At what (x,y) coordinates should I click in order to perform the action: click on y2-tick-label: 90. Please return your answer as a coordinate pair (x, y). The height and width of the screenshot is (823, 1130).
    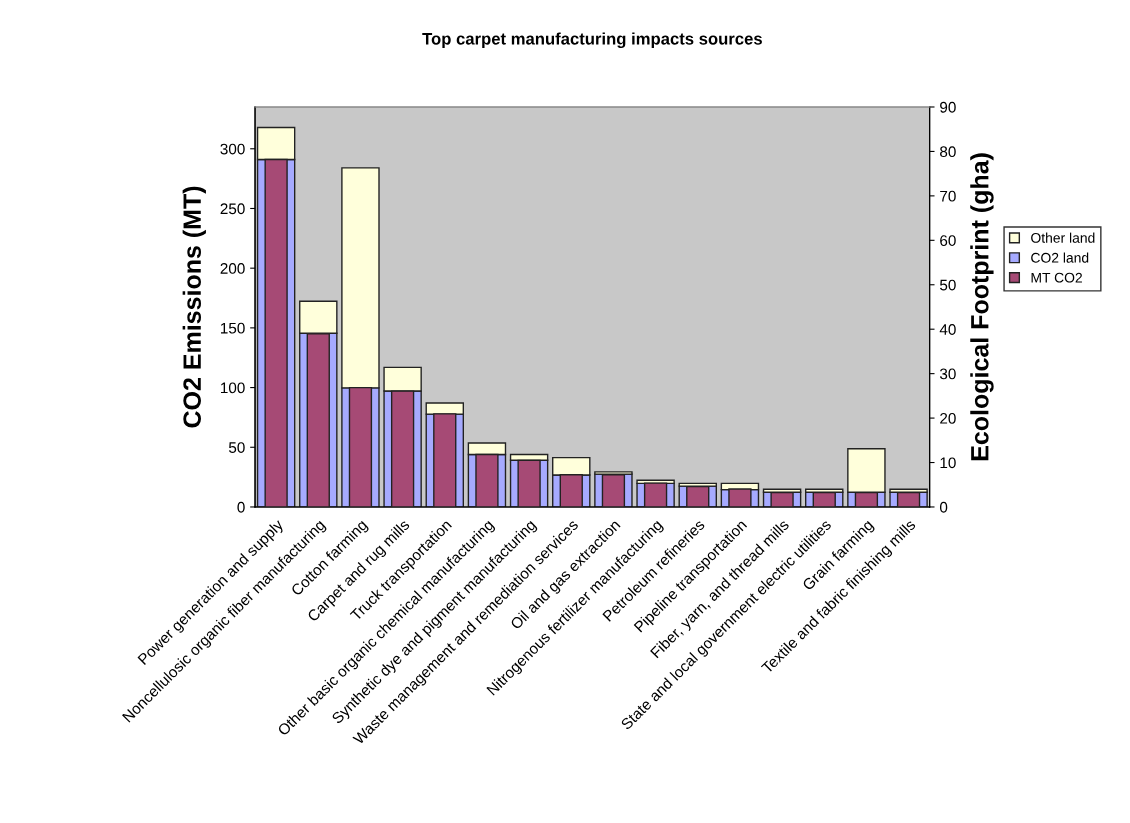
    Looking at the image, I should click on (948, 107).